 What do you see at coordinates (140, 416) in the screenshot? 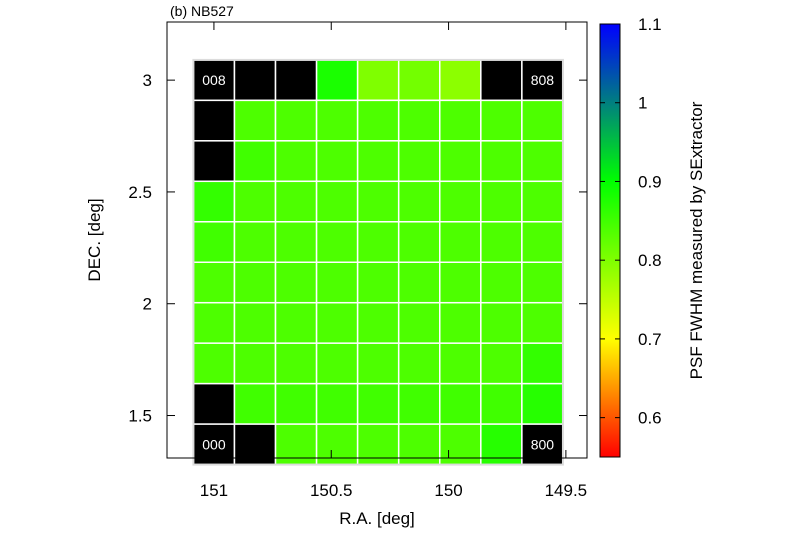
I see `y-tick-label: 1.5` at bounding box center [140, 416].